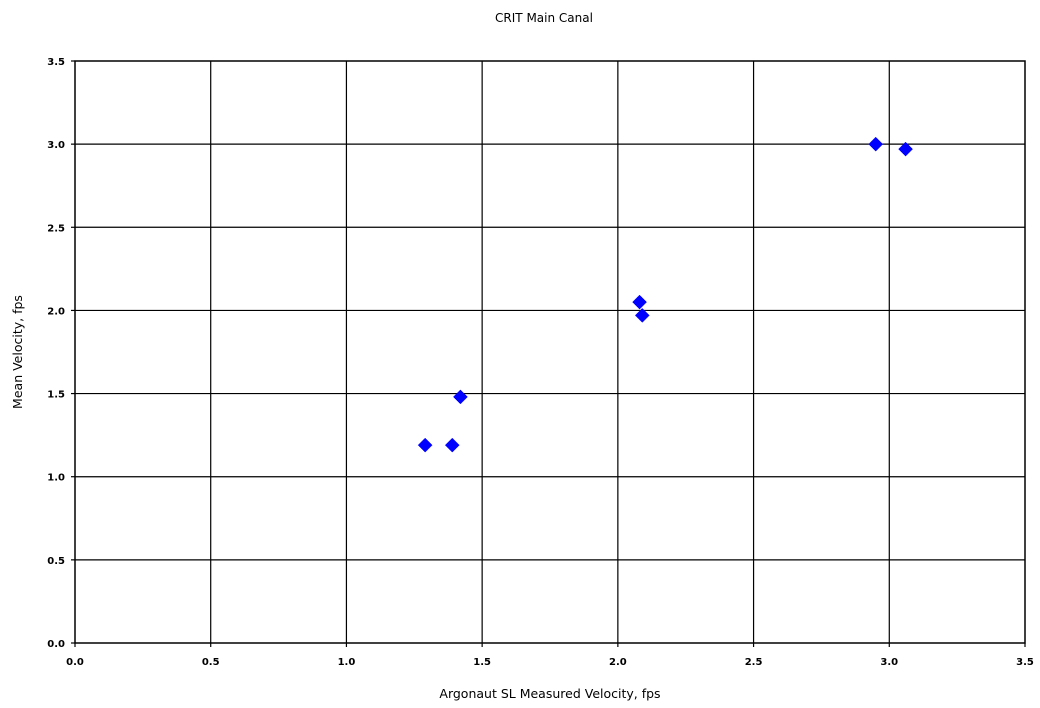 The height and width of the screenshot is (708, 1040). Describe the element at coordinates (56, 145) in the screenshot. I see `y-tick-label: 3.0` at that location.